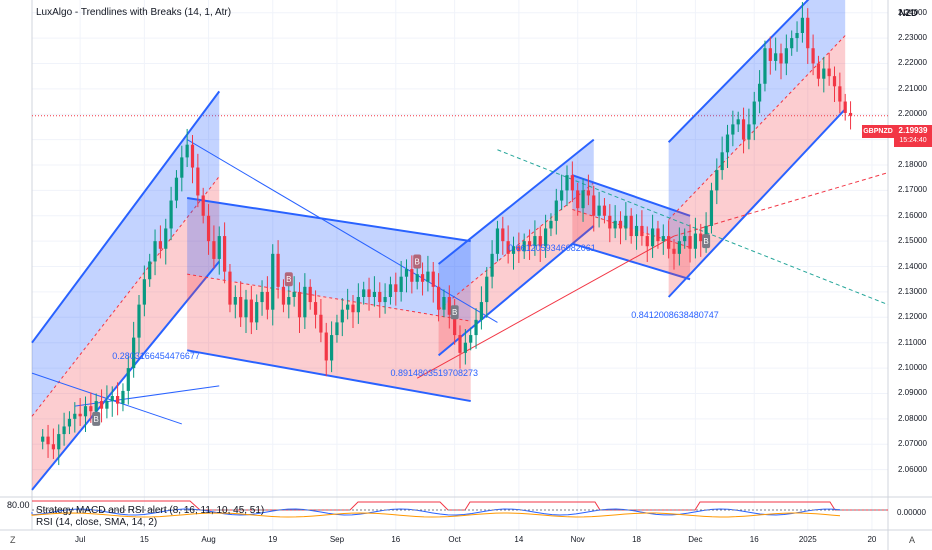 Image resolution: width=932 pixels, height=550 pixels. Describe the element at coordinates (912, 215) in the screenshot. I see `price-tick-label: 2.16000` at that location.